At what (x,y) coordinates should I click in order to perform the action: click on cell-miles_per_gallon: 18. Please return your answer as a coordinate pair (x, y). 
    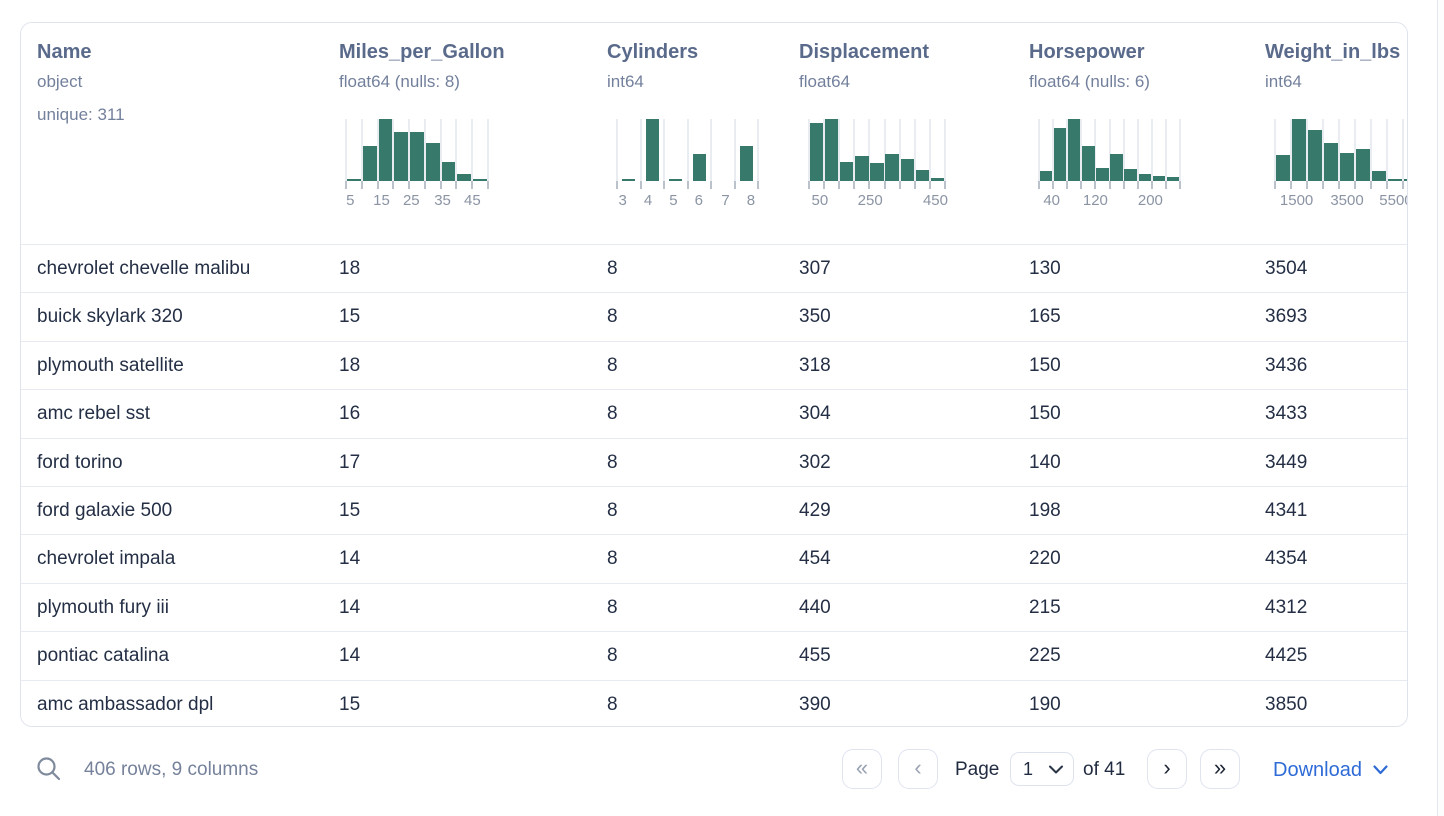
    Looking at the image, I should click on (350, 365).